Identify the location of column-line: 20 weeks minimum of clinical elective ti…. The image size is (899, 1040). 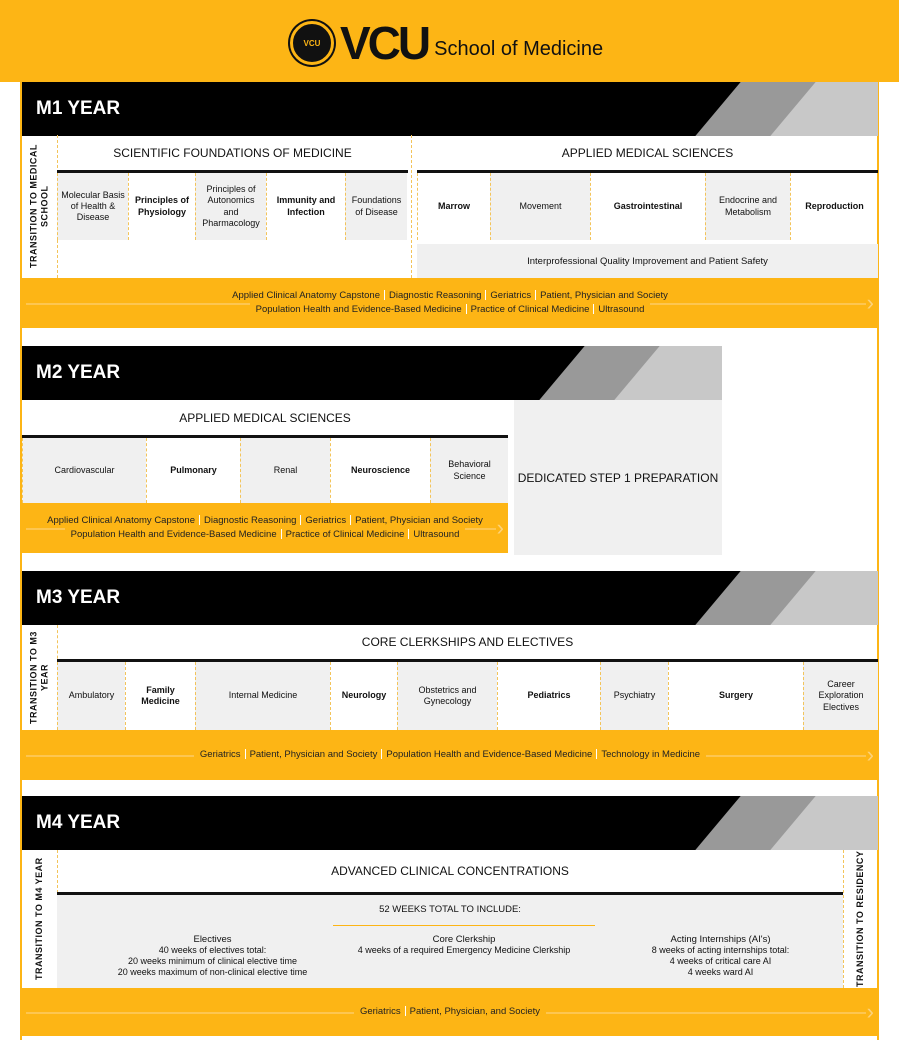
(212, 961).